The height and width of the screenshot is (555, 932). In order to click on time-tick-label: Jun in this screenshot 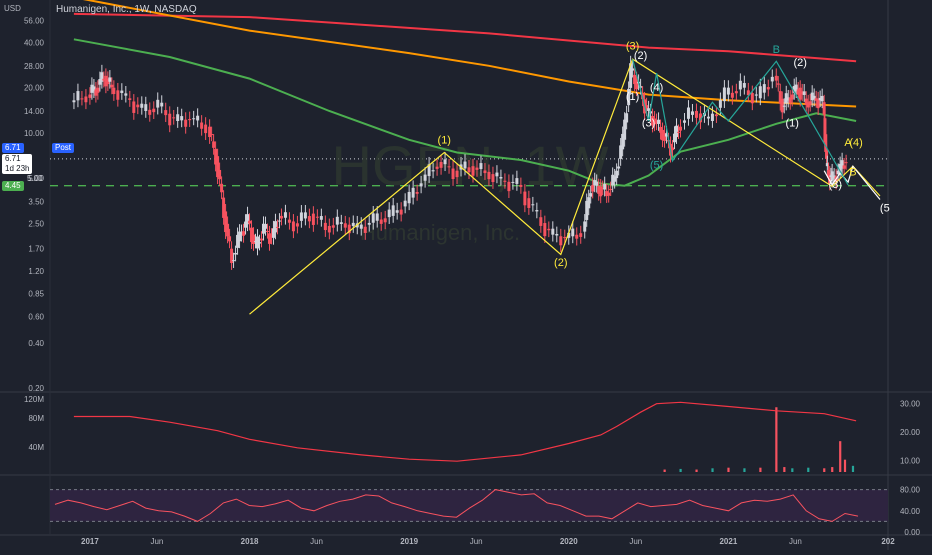, I will do `click(156, 541)`.